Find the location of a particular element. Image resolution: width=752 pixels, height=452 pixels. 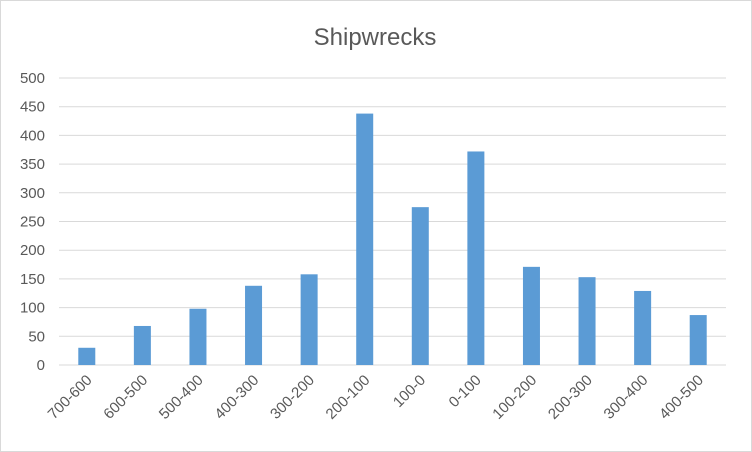

x-tick-label: 600-500 is located at coordinates (125, 397).